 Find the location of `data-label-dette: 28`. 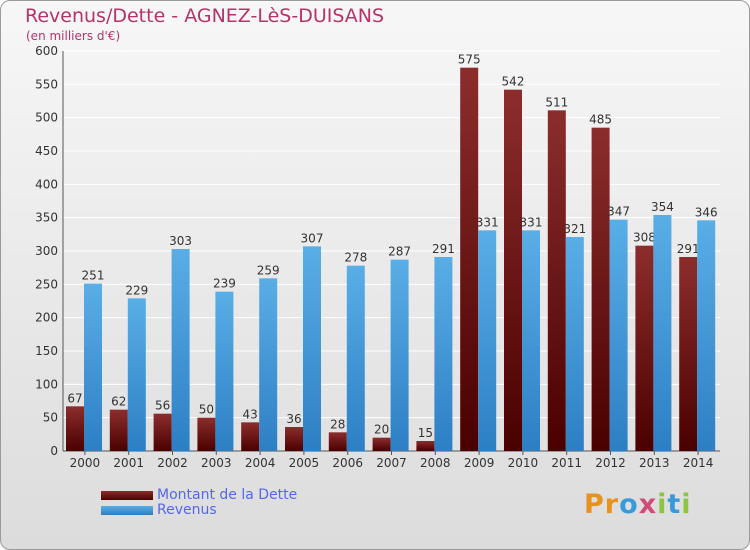

data-label-dette: 28 is located at coordinates (337, 424).